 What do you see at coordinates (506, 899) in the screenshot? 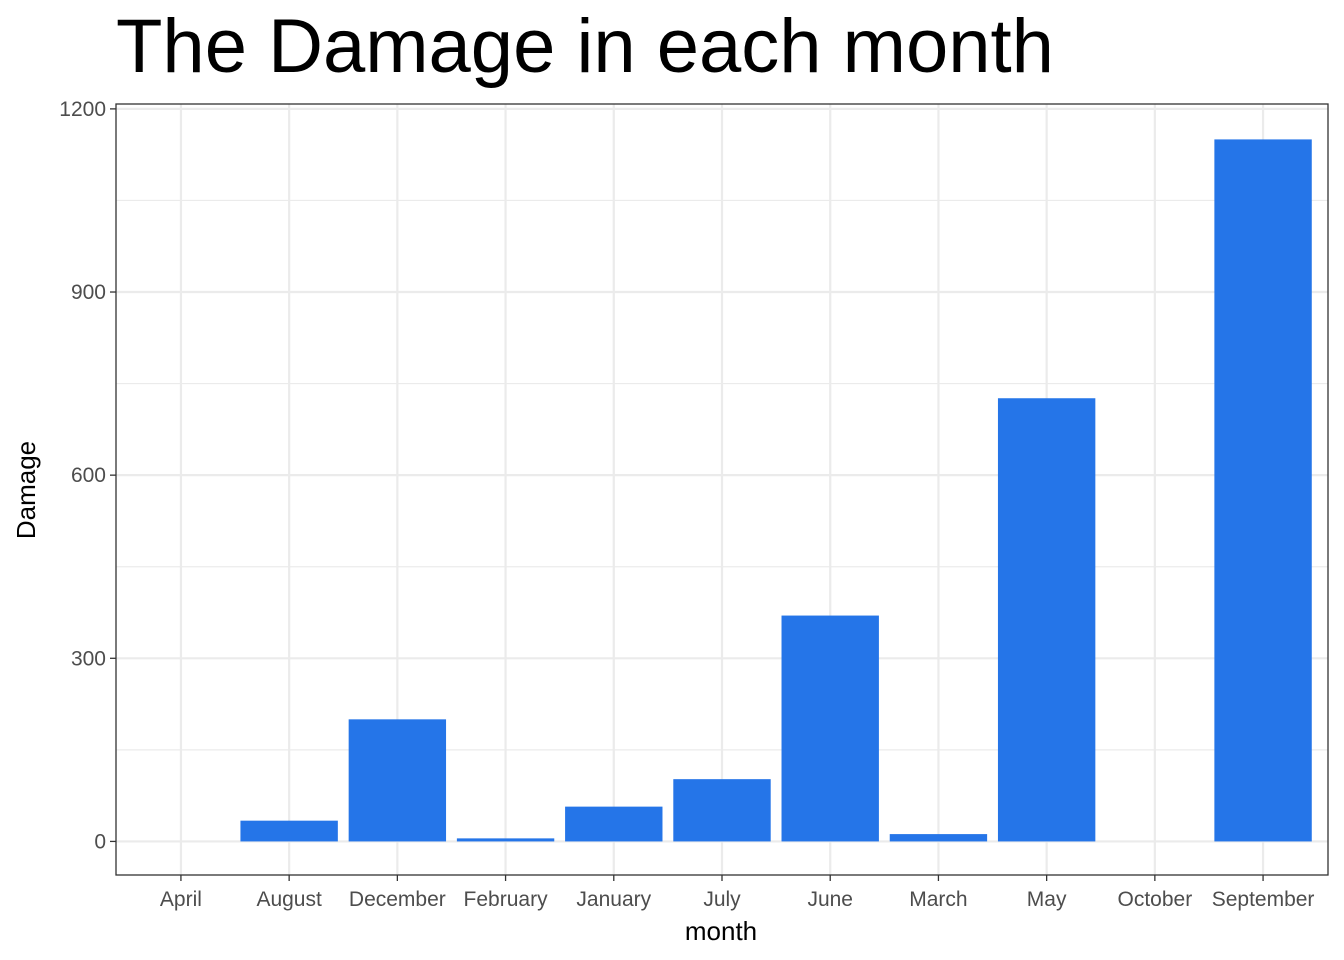
I see `x-tick-label: February` at bounding box center [506, 899].